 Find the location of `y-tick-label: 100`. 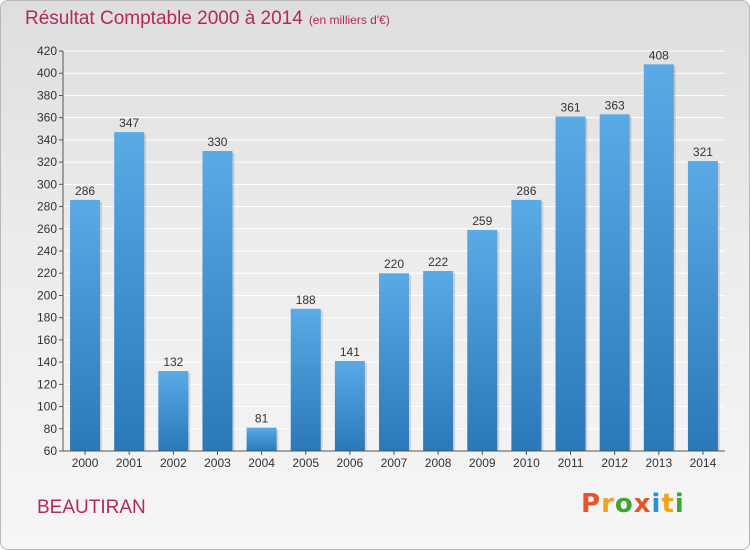

y-tick-label: 100 is located at coordinates (47, 407).